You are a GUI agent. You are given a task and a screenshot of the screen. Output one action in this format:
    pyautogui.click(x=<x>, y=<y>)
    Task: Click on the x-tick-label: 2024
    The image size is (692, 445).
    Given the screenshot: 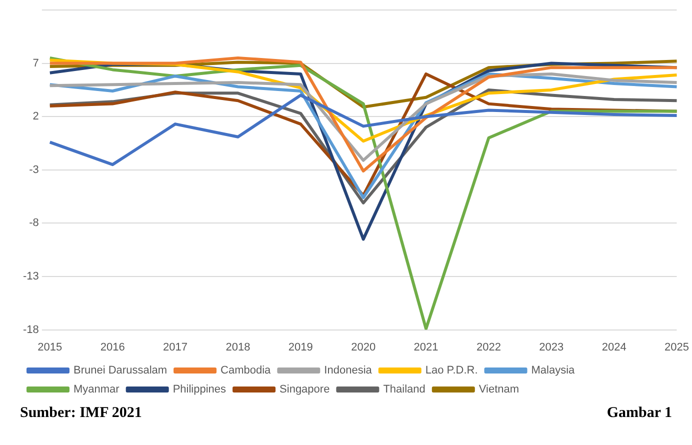 What is the action you would take?
    pyautogui.click(x=614, y=347)
    